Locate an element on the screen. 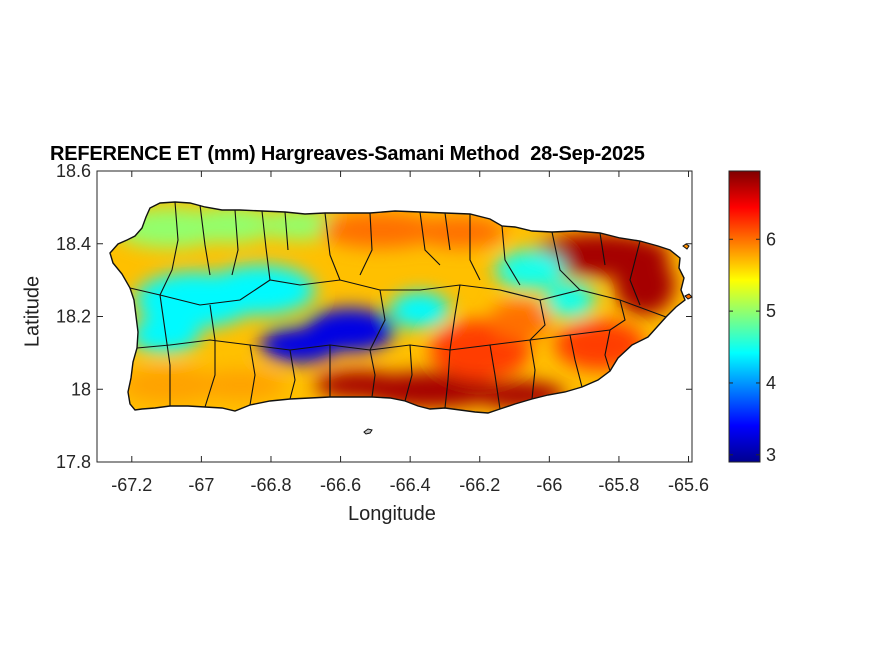  colorbar-tick-label: 3 is located at coordinates (771, 455).